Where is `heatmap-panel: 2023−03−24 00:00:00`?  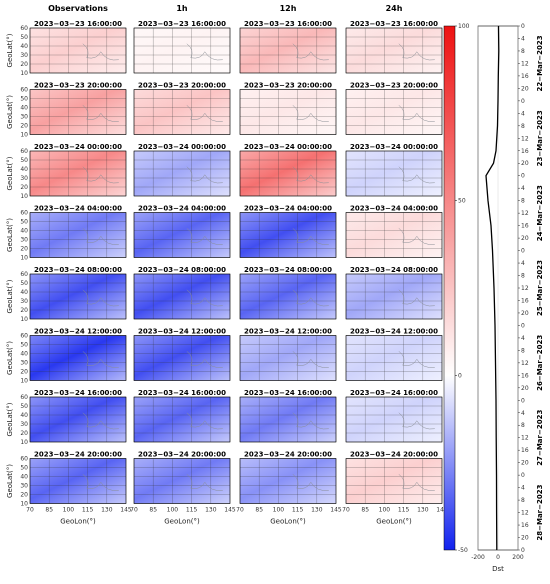
heatmap-panel: 2023−03−24 00:00:00 is located at coordinates (288, 170).